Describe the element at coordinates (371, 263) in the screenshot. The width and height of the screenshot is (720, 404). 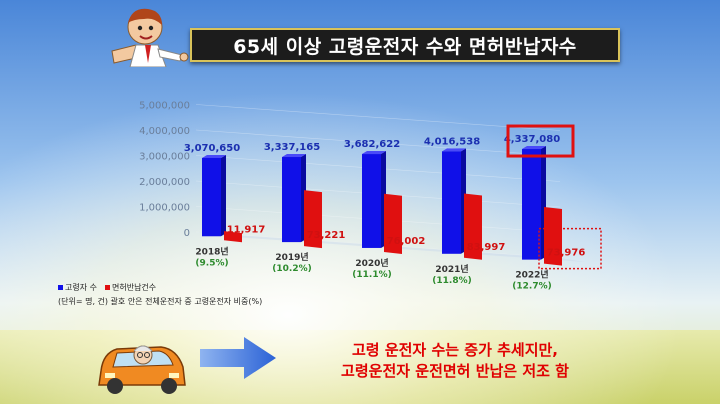
I see `x-category-label: 2020년` at that location.